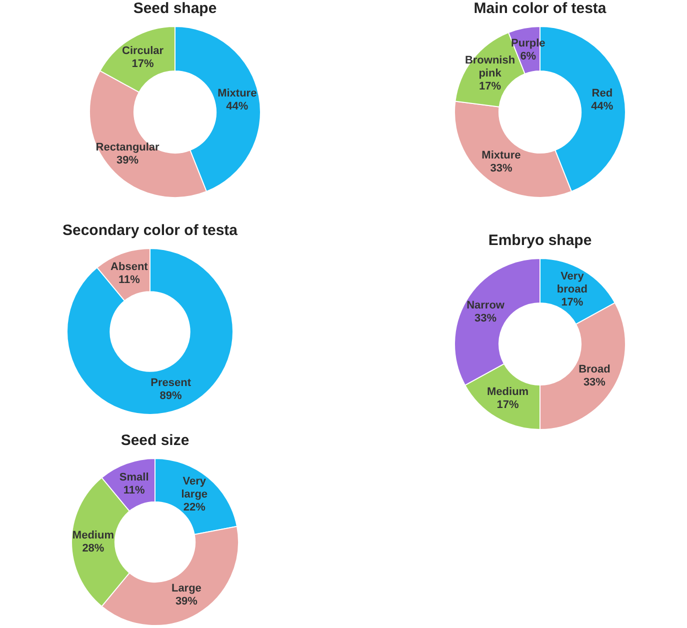  I want to click on slice-label: Small, so click(134, 477).